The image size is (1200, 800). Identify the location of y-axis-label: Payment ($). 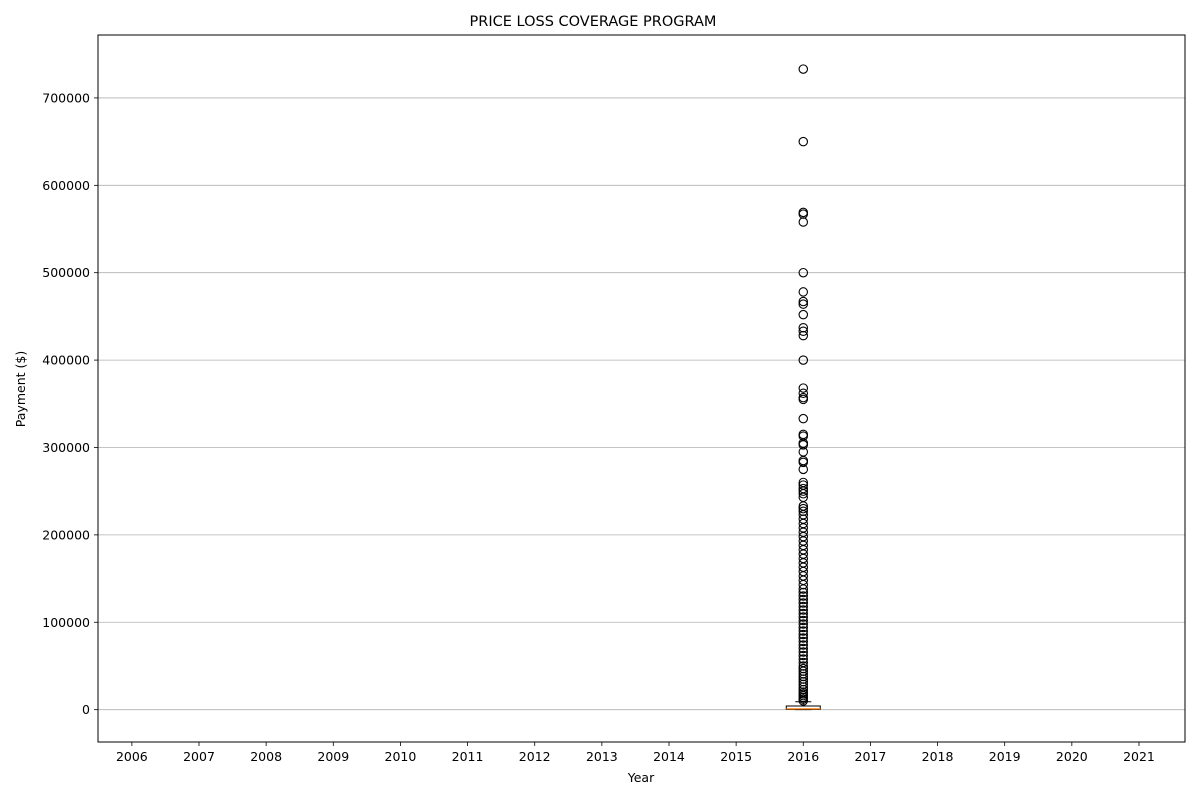
(20, 389).